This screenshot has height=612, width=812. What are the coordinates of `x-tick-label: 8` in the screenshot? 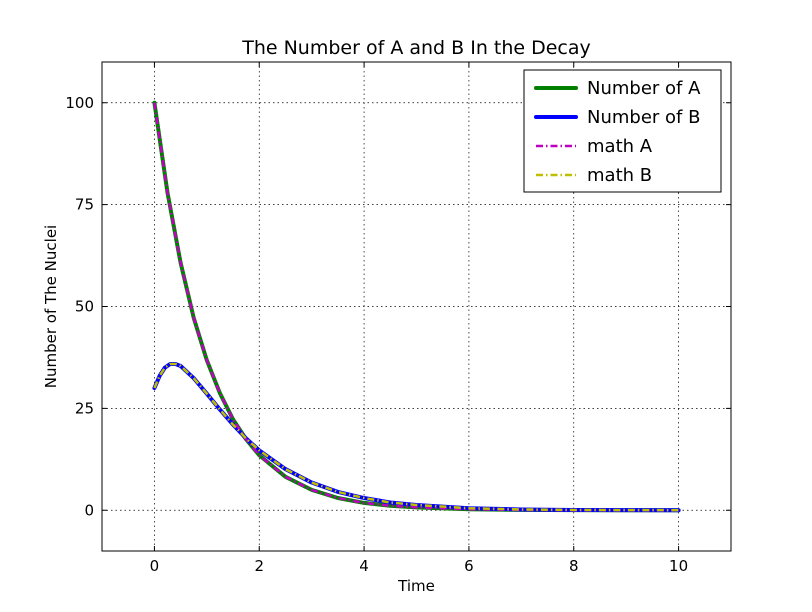 It's located at (574, 566).